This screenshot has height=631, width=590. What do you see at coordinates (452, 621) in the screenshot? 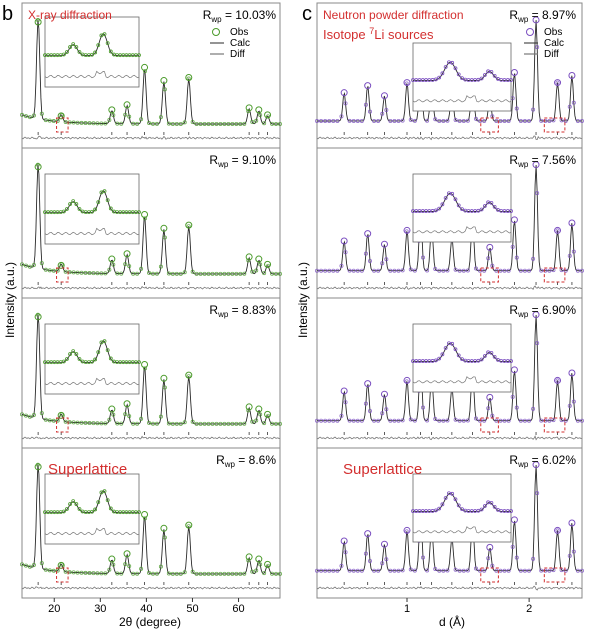
I see `right-xlabel: d (Å)` at bounding box center [452, 621].